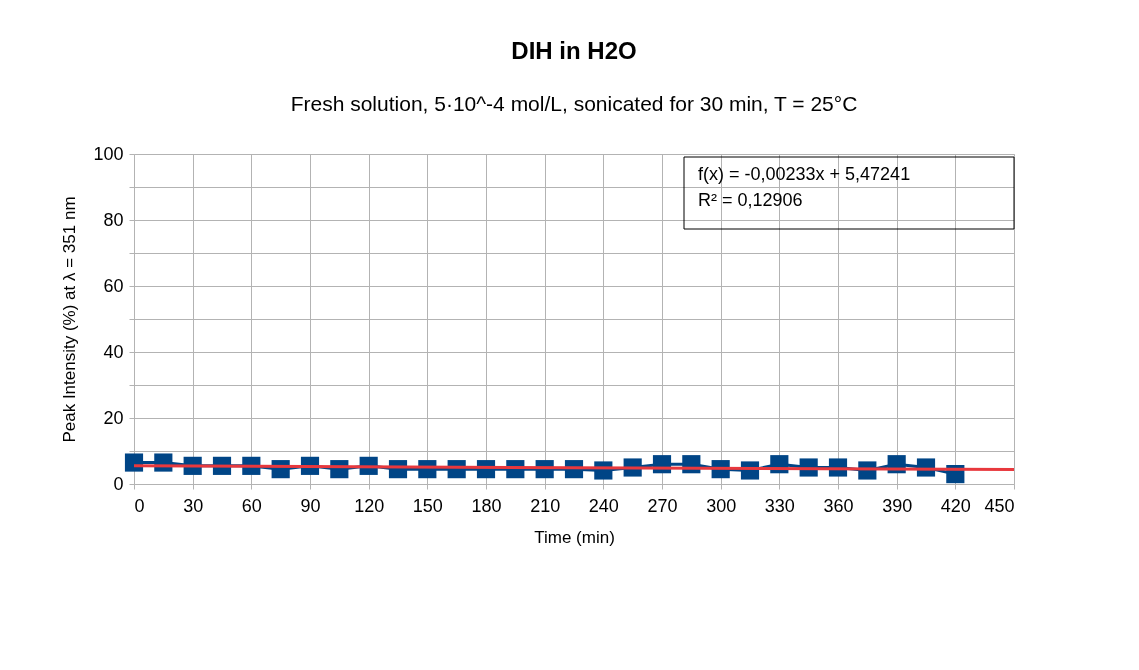 The image size is (1139, 670). Describe the element at coordinates (574, 50) in the screenshot. I see `chart-title: DIH in H2O` at that location.